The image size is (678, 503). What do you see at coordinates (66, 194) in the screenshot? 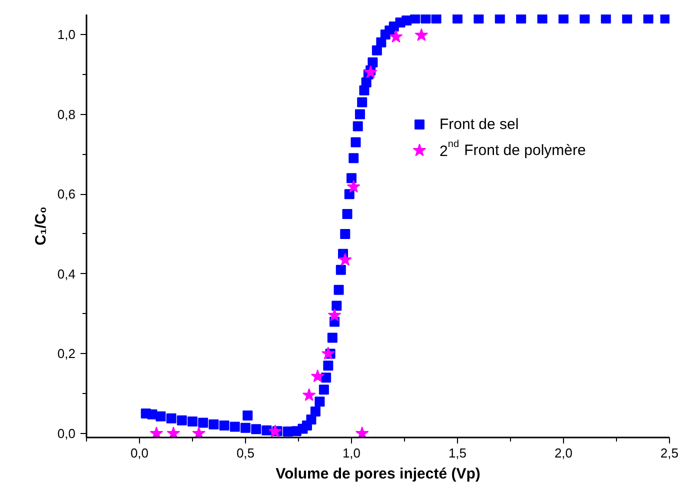
I see `y-tick-label: 0,6` at bounding box center [66, 194].